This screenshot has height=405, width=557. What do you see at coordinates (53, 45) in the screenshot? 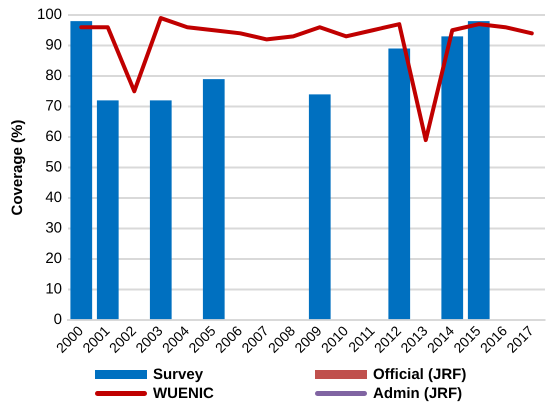
I see `y-tick-label: 90` at bounding box center [53, 45].